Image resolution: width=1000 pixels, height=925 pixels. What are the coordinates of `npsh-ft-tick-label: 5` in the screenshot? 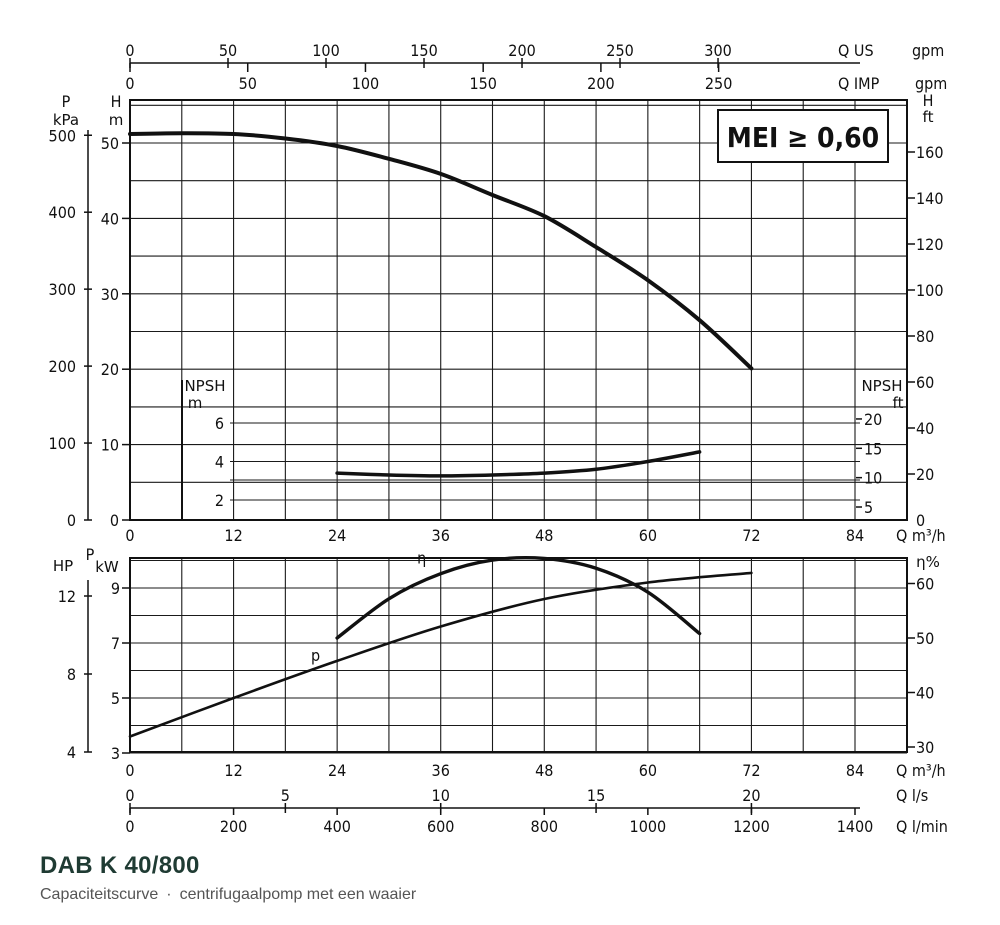 It's located at (868, 507).